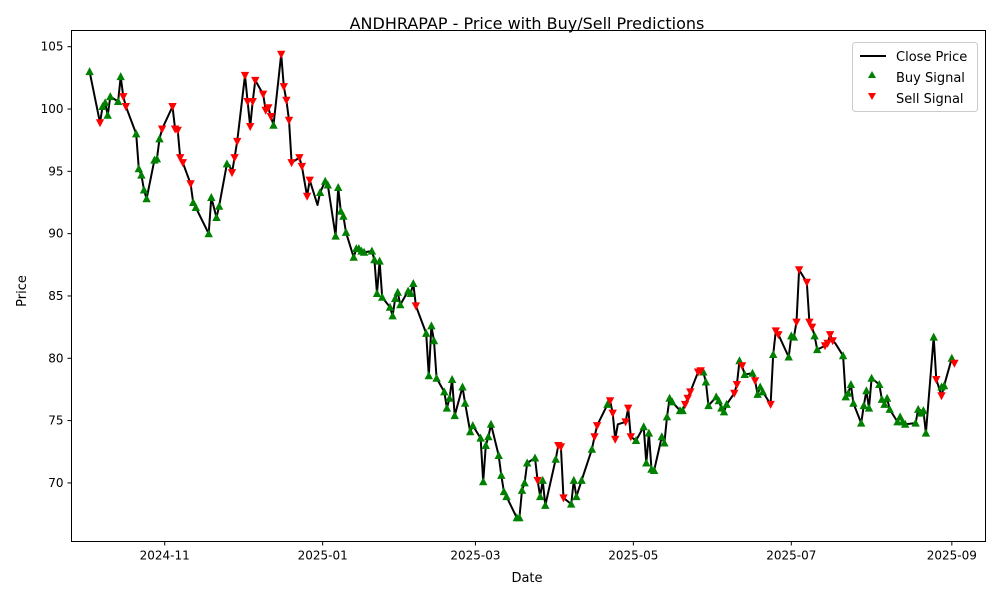 The height and width of the screenshot is (600, 1000). What do you see at coordinates (55, 483) in the screenshot?
I see `y-tick-label: 70` at bounding box center [55, 483].